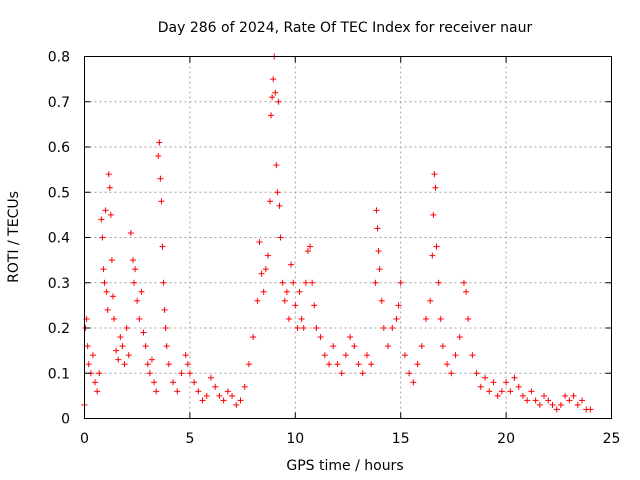 The image size is (640, 480). I want to click on y-tick-label: 0, so click(65, 420).